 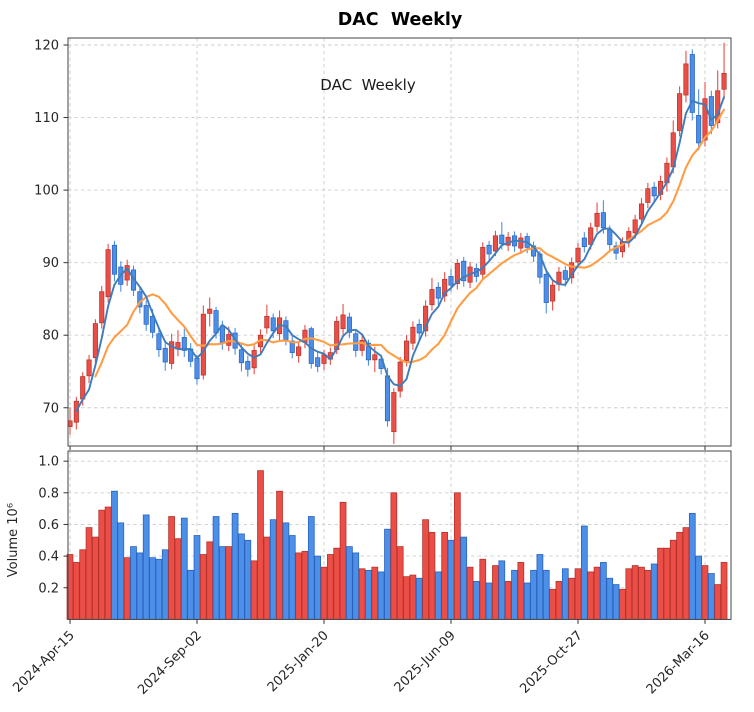 I want to click on price-tick-label: 70, so click(x=50, y=408).